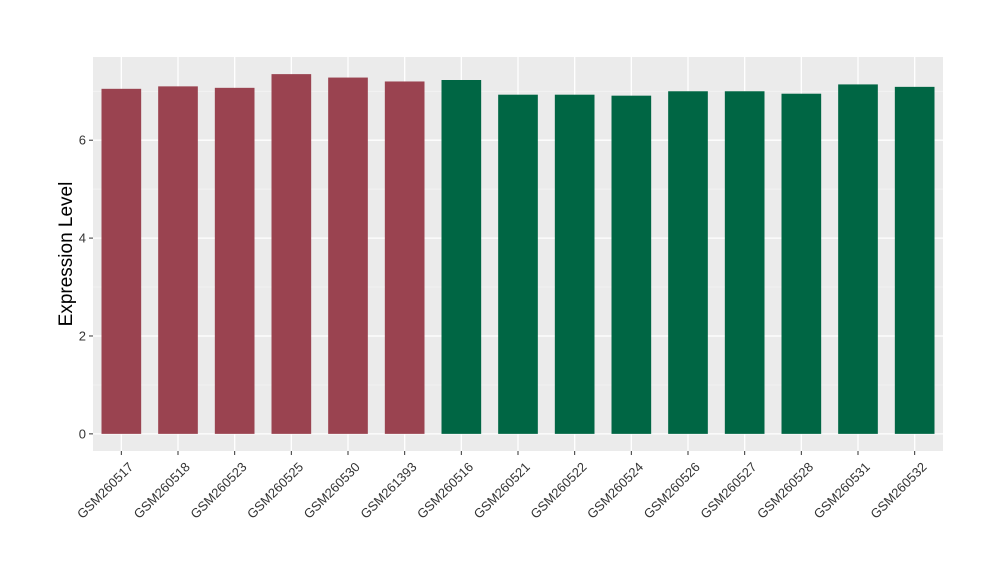 The height and width of the screenshot is (580, 1000). What do you see at coordinates (404, 257) in the screenshot?
I see `bar-GSM261393` at bounding box center [404, 257].